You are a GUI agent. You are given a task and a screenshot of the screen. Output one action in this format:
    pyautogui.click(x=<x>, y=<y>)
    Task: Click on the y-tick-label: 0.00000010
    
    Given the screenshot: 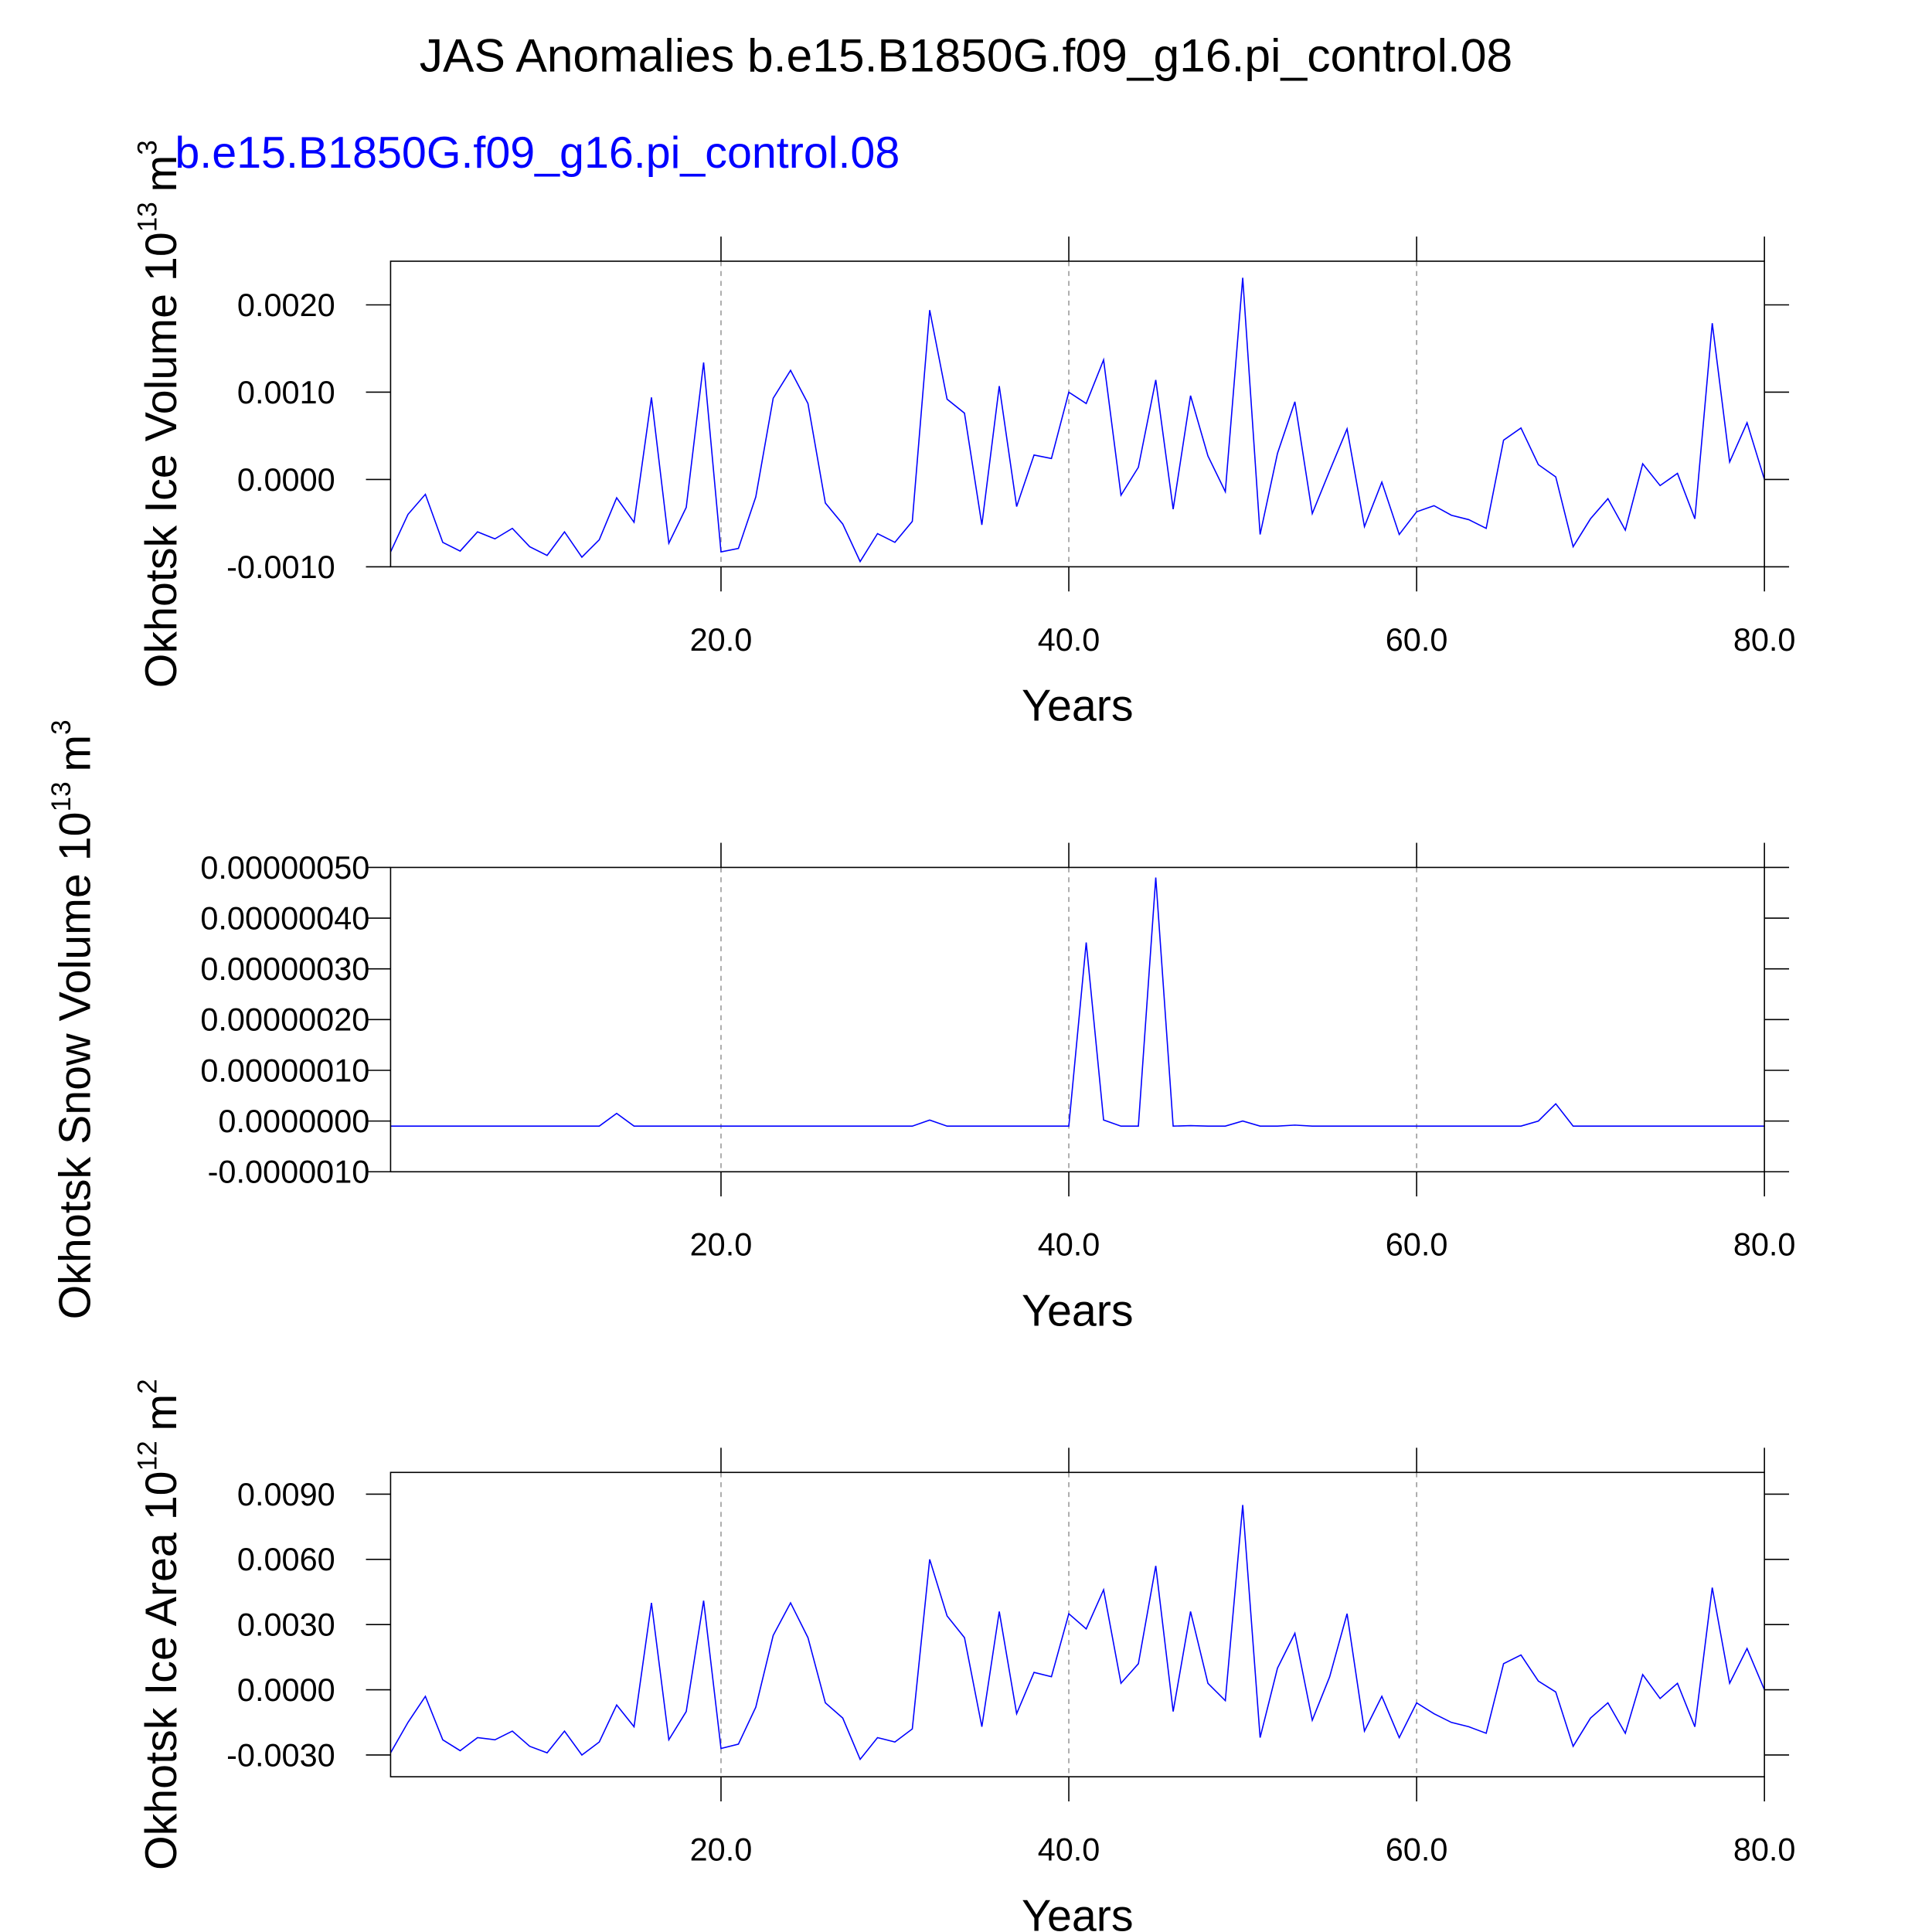 What is the action you would take?
    pyautogui.click(x=284, y=1070)
    